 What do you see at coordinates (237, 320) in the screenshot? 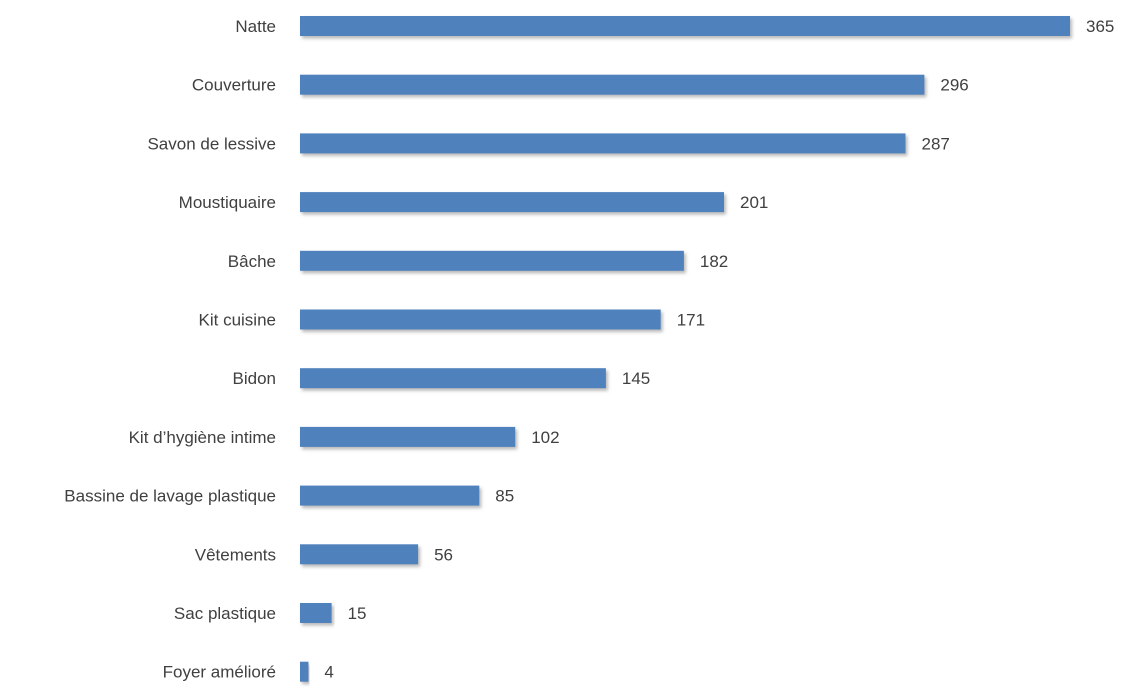
I see `category-label-6: Kit cuisine` at bounding box center [237, 320].